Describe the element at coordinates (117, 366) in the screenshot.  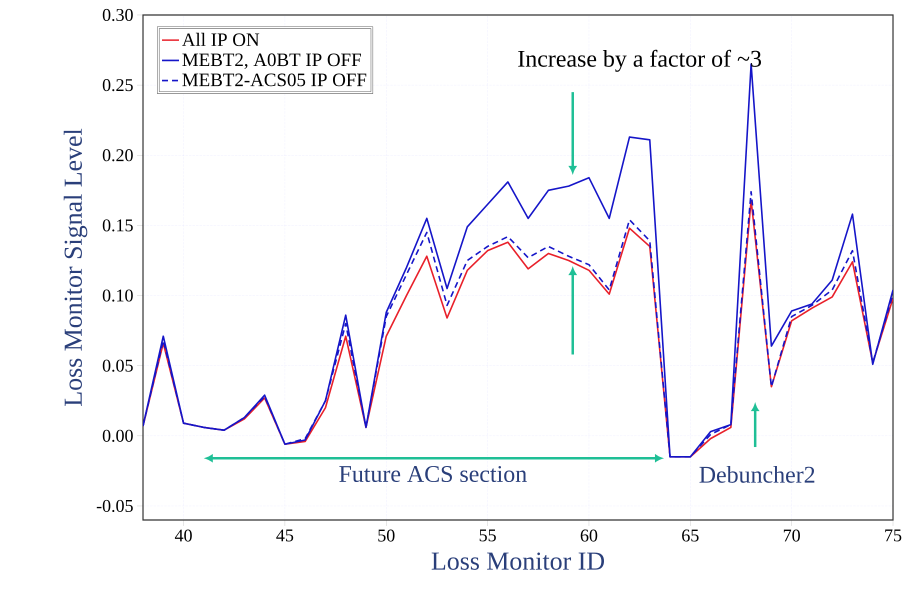
I see `y-tick-label: 0.05` at that location.